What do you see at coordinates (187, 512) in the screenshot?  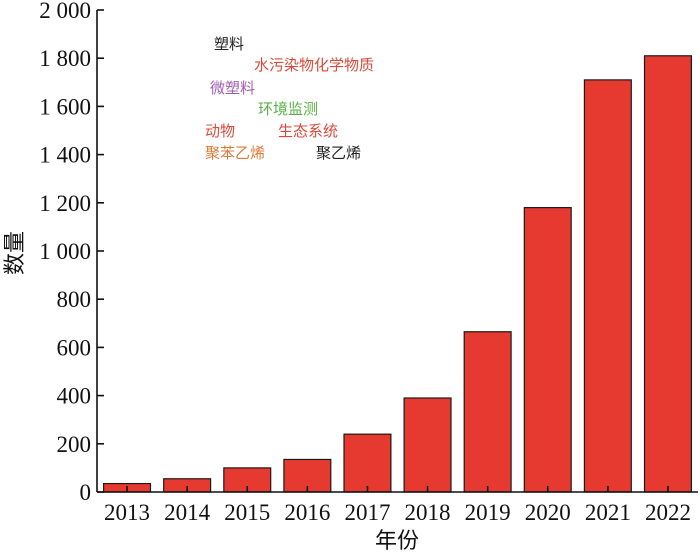 I see `x-tick-label: 2014` at bounding box center [187, 512].